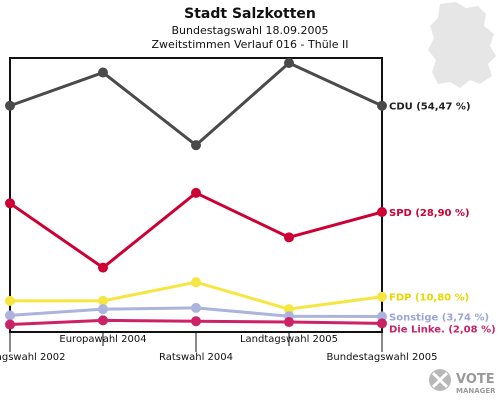 The height and width of the screenshot is (400, 500). Describe the element at coordinates (475, 379) in the screenshot. I see `svg-text: VOTE` at that location.